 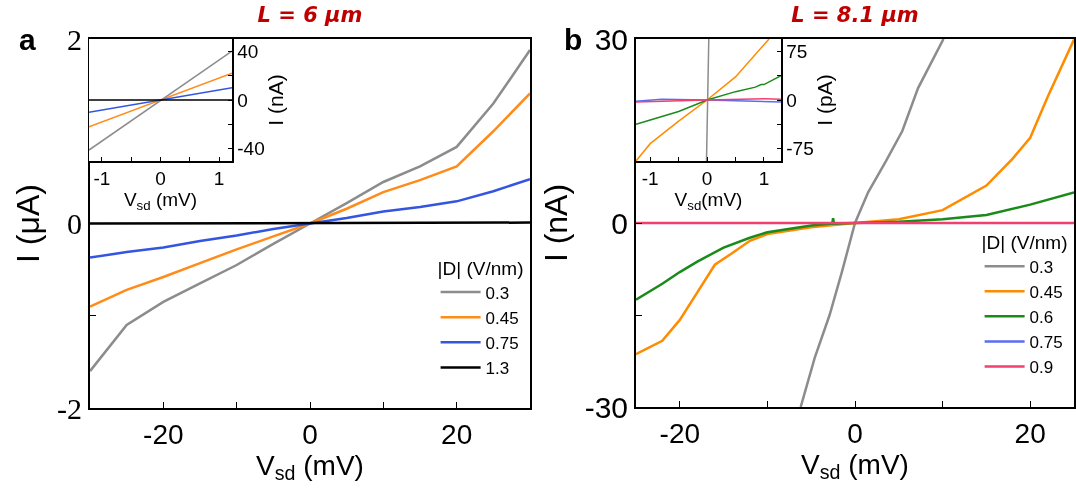 I want to click on chart-title: L = 8.1 μm, so click(x=855, y=15).